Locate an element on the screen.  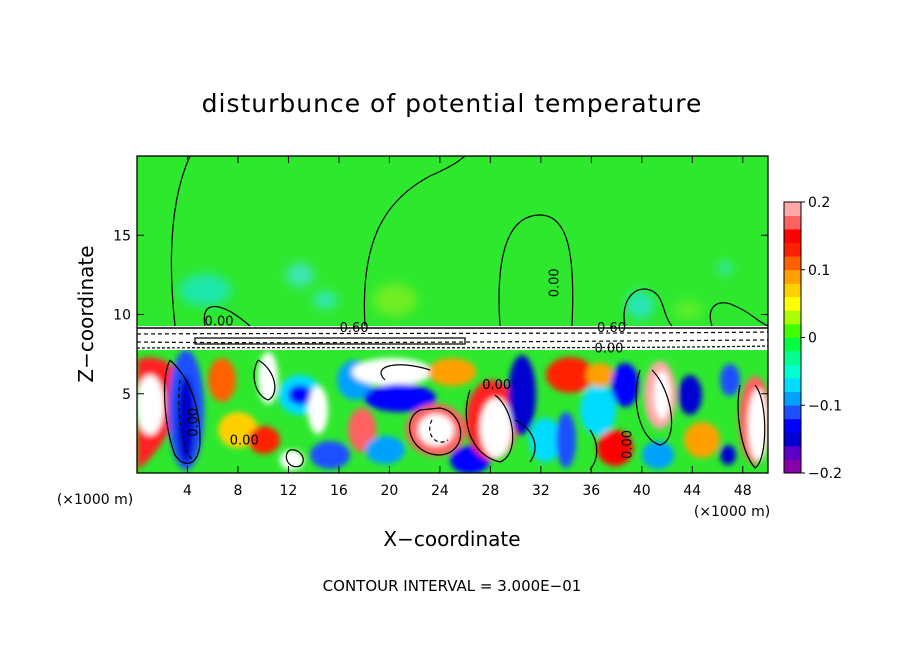
lower-layer-eddies is located at coordinates (452, 411).